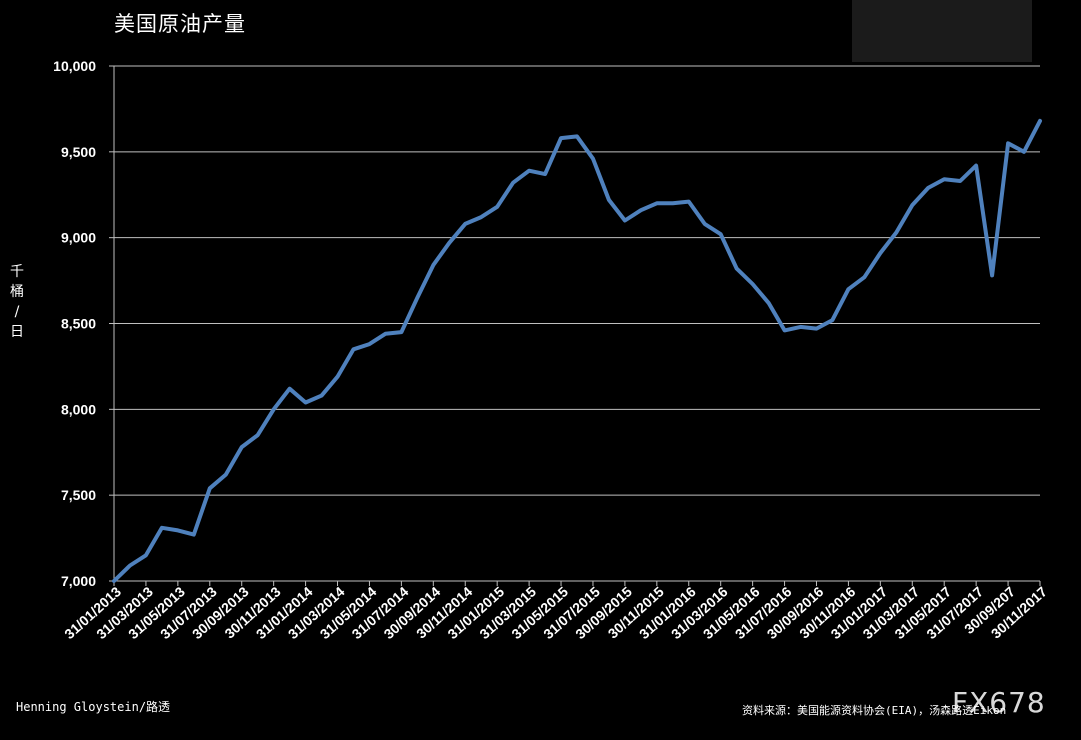  What do you see at coordinates (78, 581) in the screenshot?
I see `y-tick-label: 7,000` at bounding box center [78, 581].